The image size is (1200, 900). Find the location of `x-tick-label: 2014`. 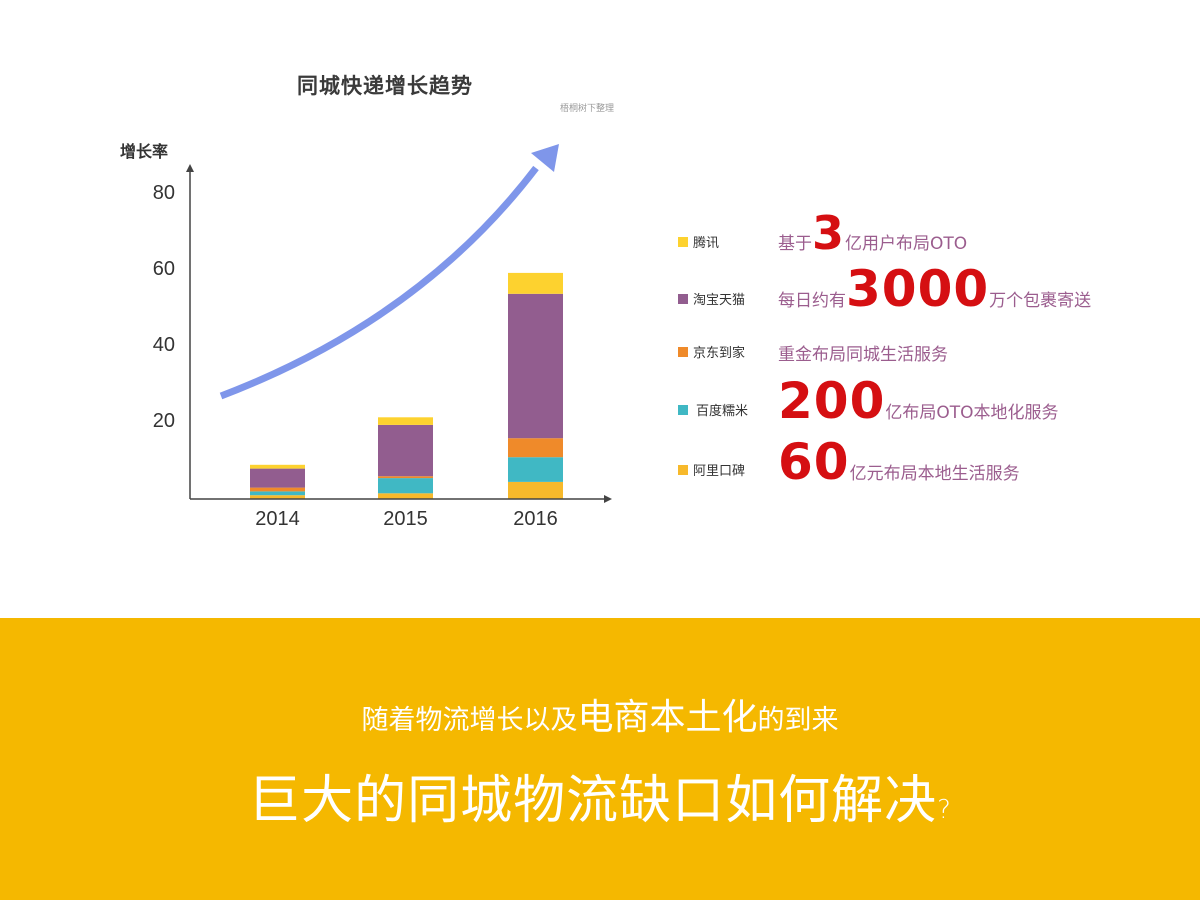

x-tick-label: 2014 is located at coordinates (277, 519).